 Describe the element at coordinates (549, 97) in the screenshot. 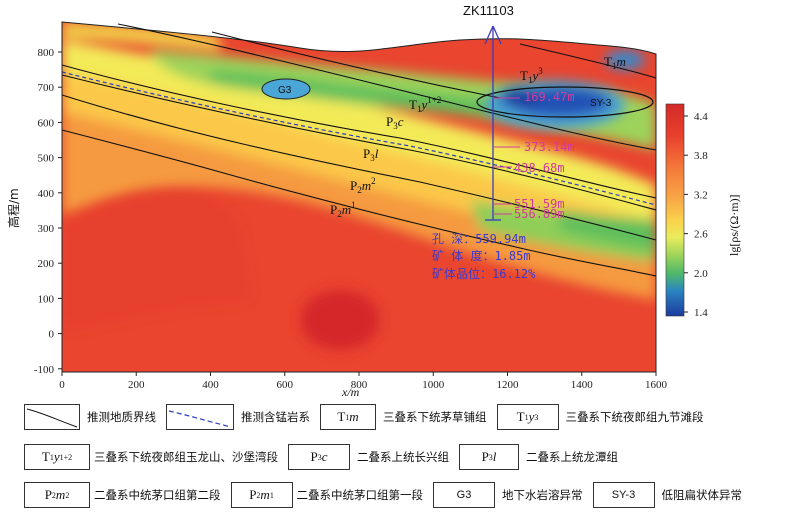

I see `depth-mark: 169.47m` at that location.